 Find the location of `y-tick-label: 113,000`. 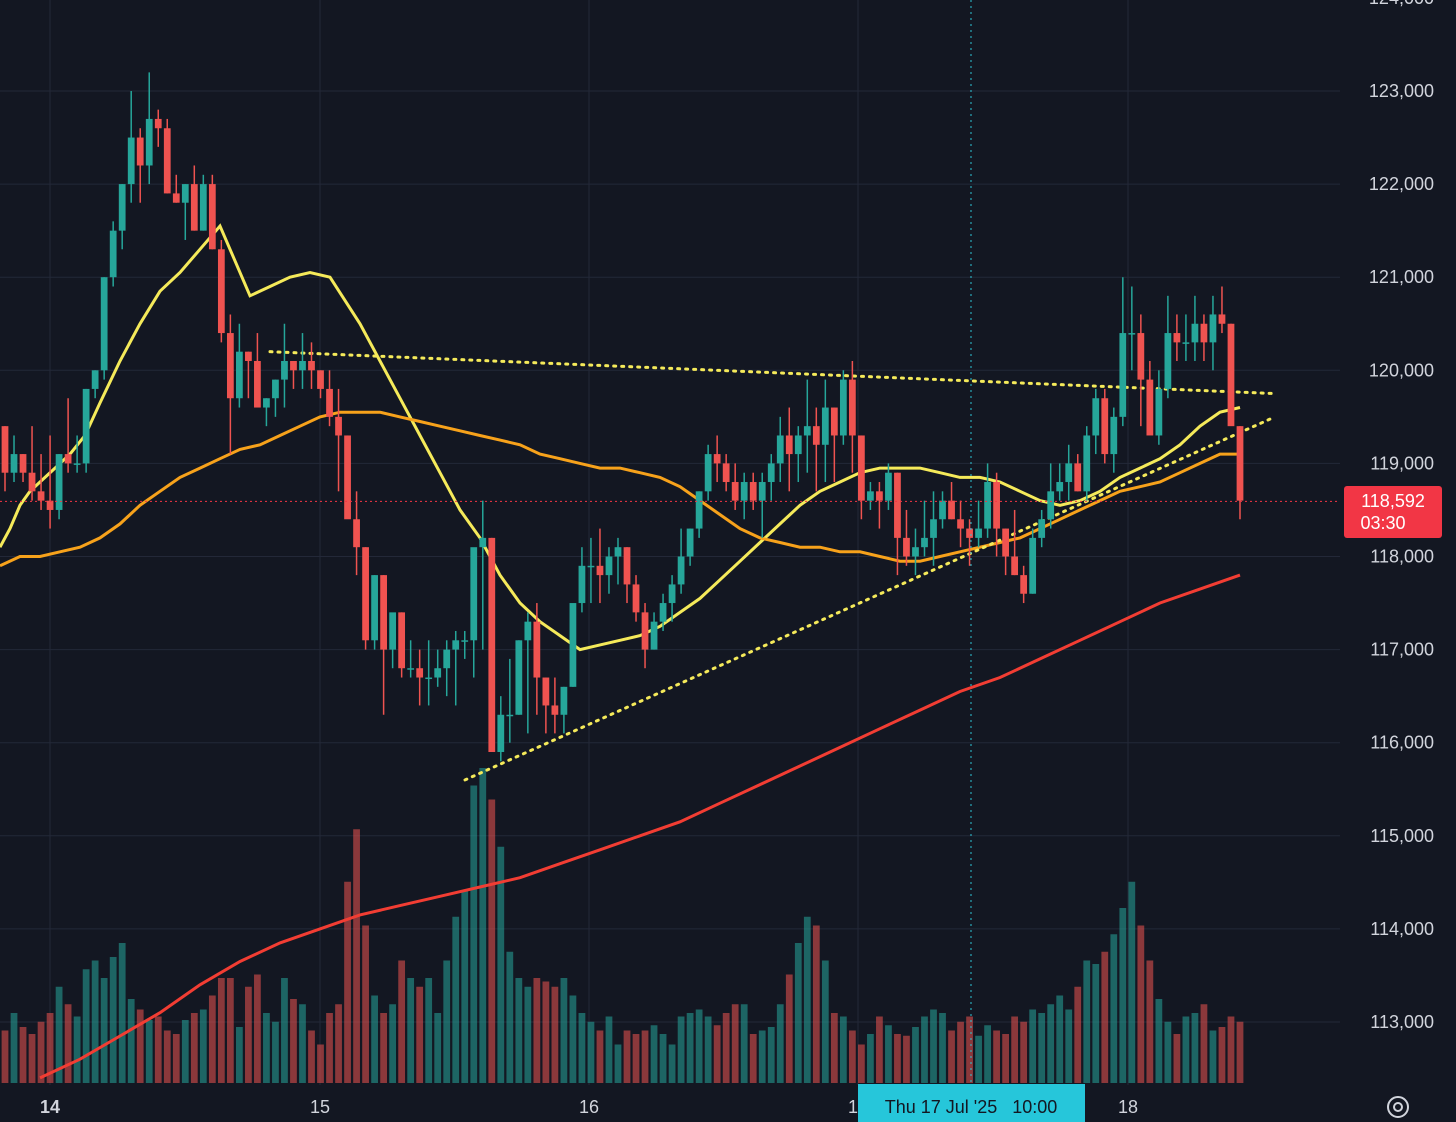

y-tick-label: 113,000 is located at coordinates (1402, 1022).